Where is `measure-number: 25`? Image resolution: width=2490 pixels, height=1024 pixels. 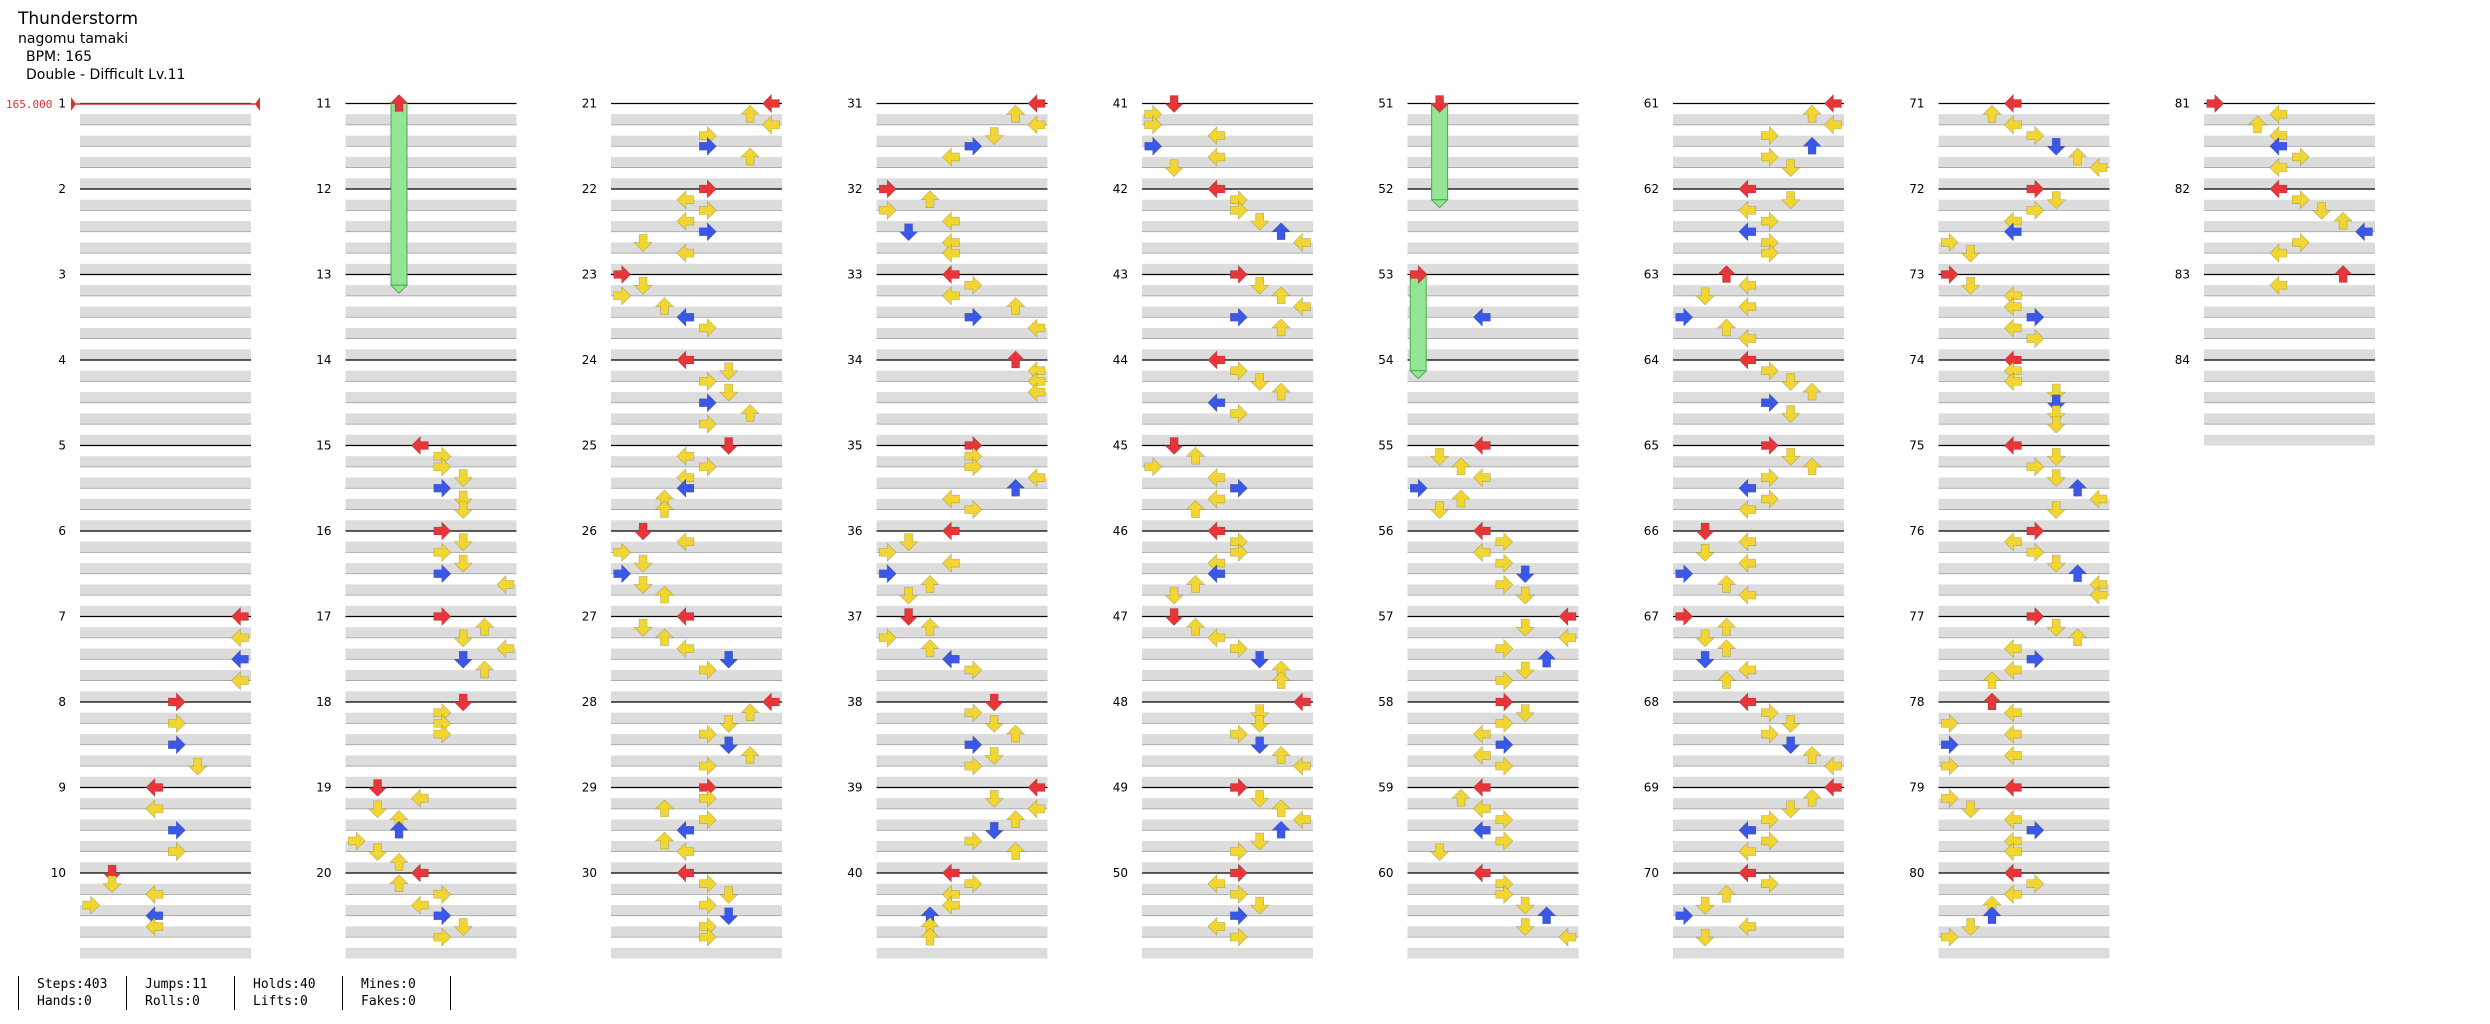 measure-number: 25 is located at coordinates (589, 446).